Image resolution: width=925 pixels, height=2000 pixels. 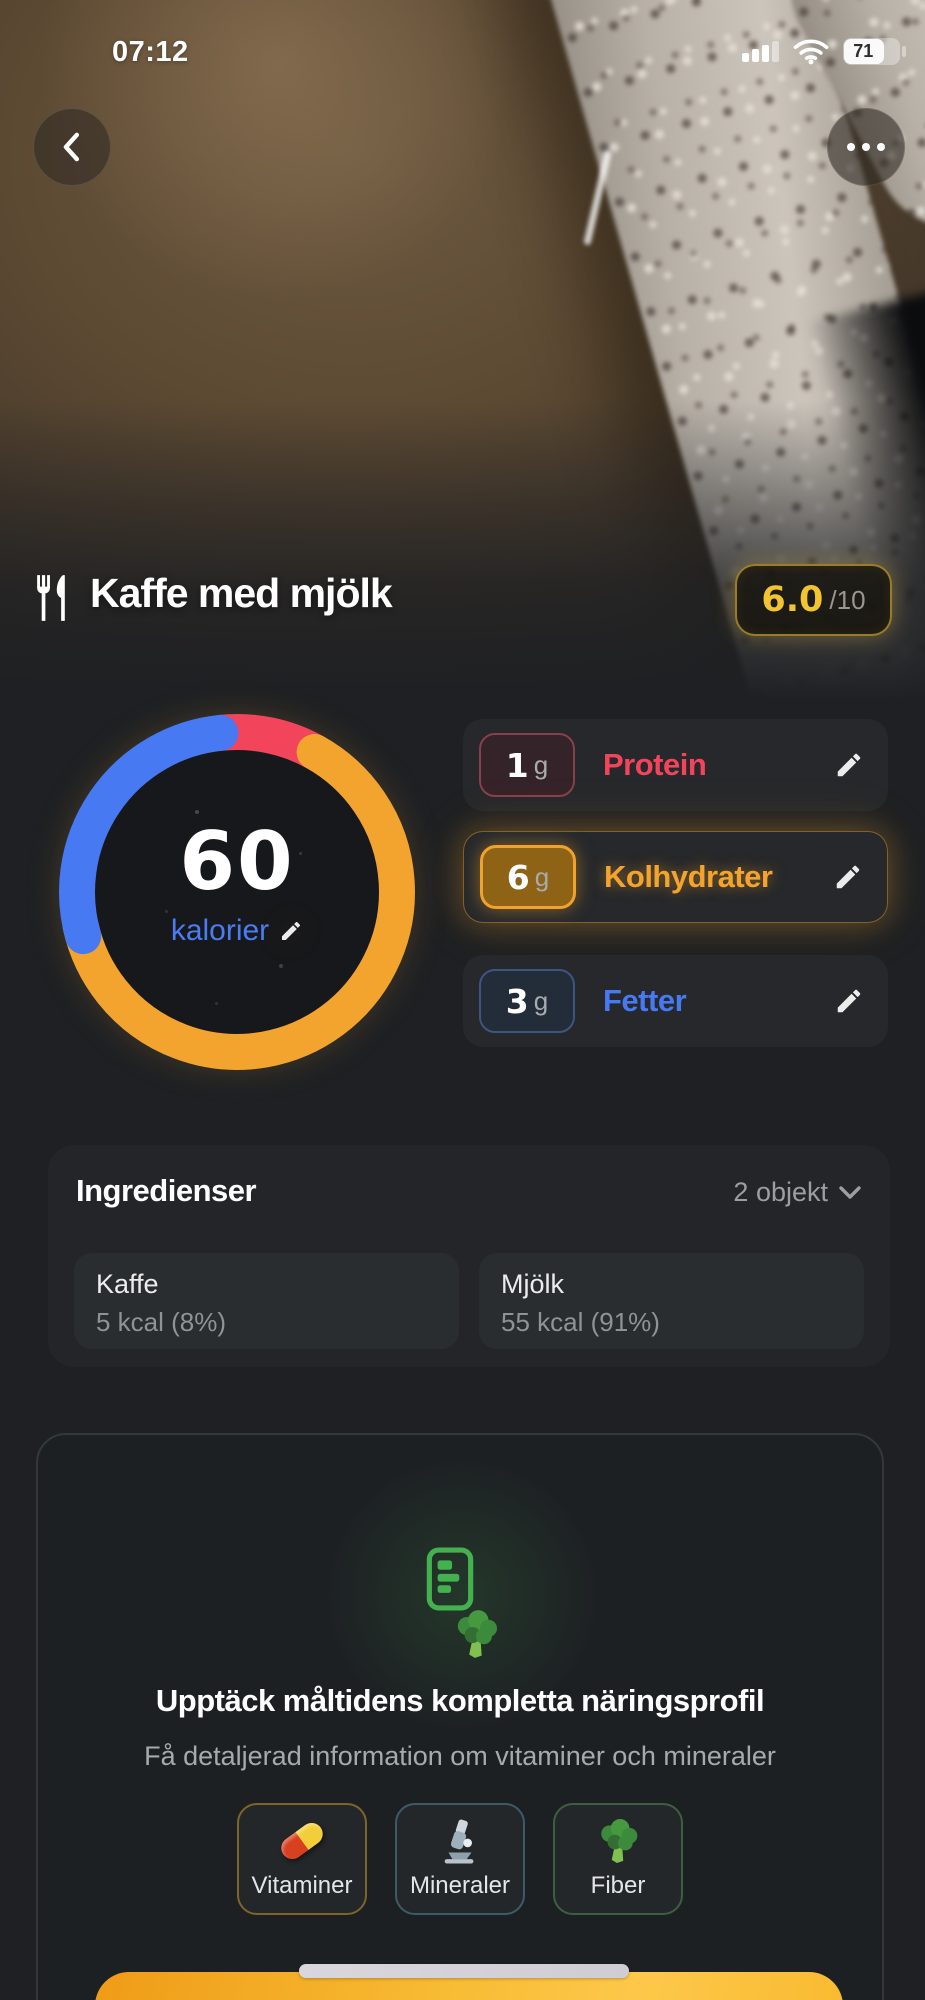 What do you see at coordinates (533, 1284) in the screenshot?
I see `ingredient-name: Mjölk` at bounding box center [533, 1284].